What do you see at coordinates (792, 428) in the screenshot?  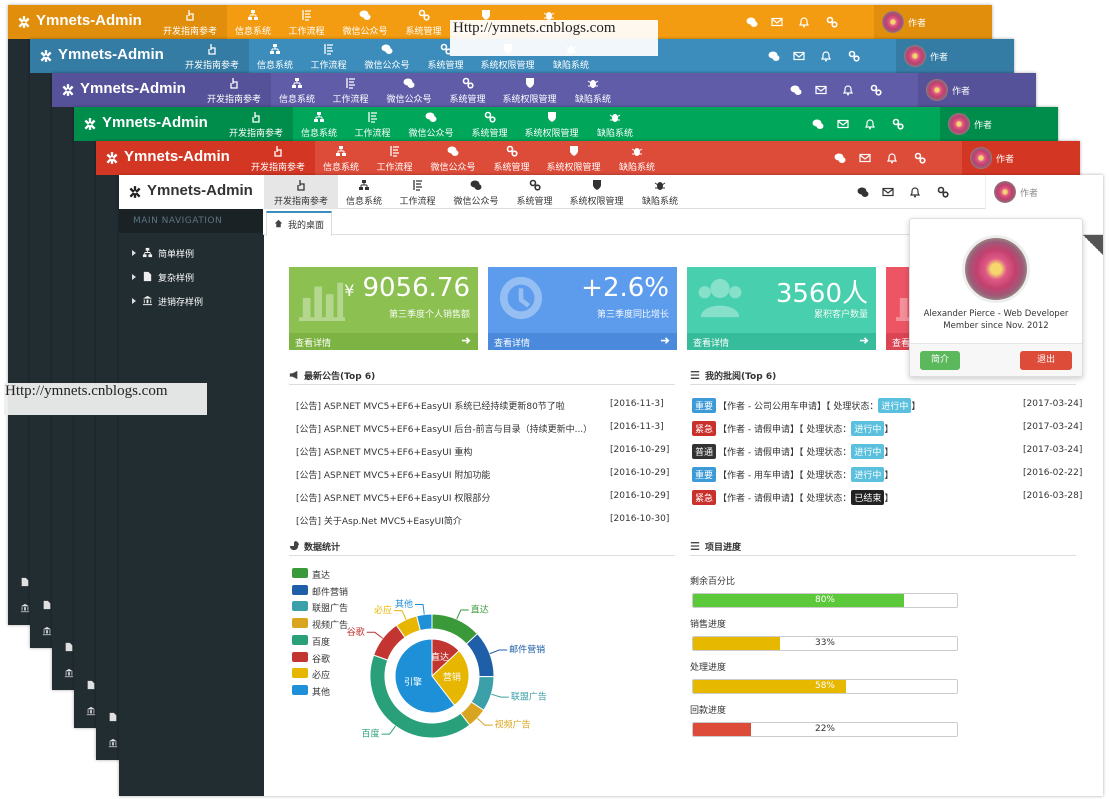 I see `approval-row: 紧急 【作者 - 请假申请】【 处理状态： 进行中】` at bounding box center [792, 428].